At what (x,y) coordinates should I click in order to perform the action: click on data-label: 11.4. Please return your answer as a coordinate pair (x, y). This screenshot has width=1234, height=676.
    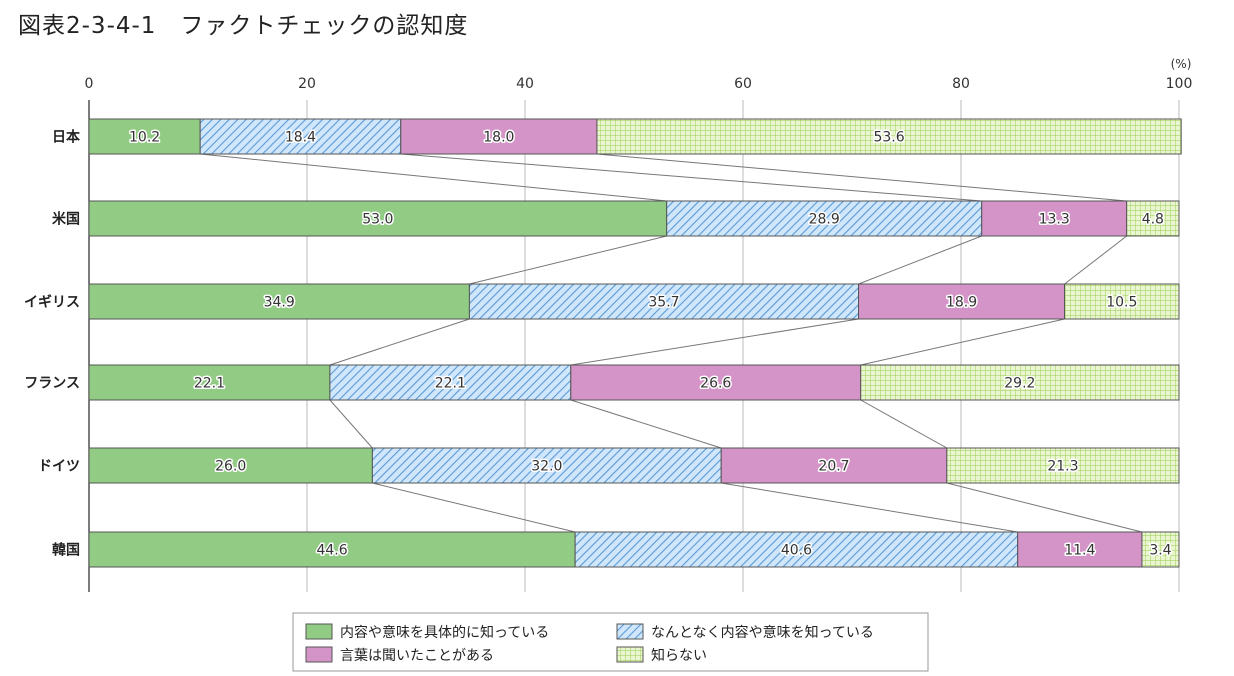
    Looking at the image, I should click on (1079, 551).